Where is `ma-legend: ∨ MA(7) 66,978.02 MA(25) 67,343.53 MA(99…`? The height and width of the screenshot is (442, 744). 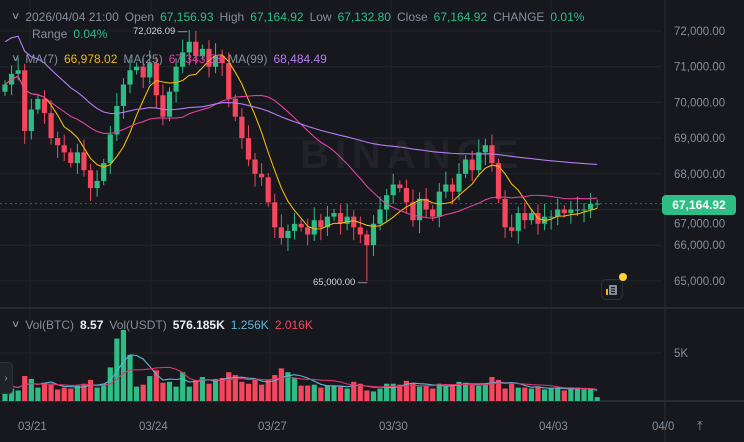
ma-legend: ∨ MA(7) 66,978.02 MA(25) 67,343.53 MA(99… is located at coordinates (168, 59).